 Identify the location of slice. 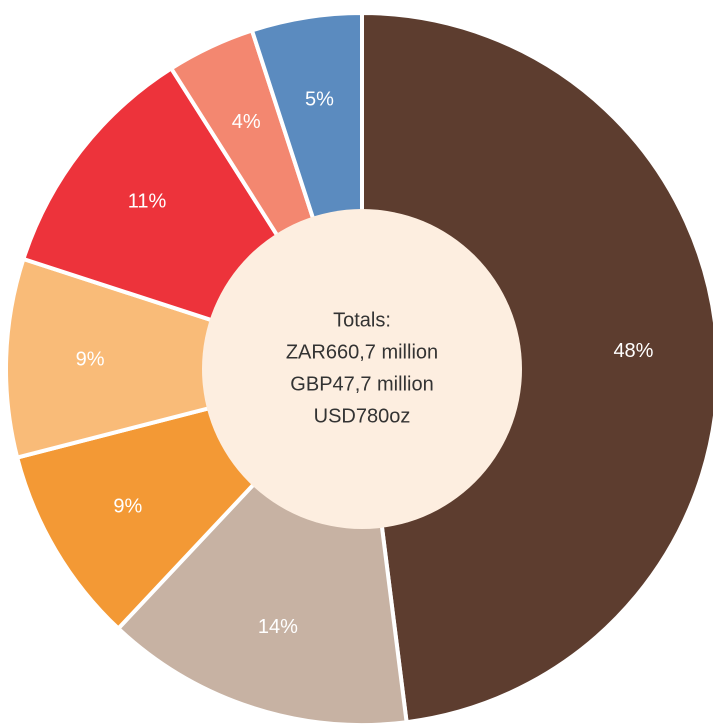
(187, 358).